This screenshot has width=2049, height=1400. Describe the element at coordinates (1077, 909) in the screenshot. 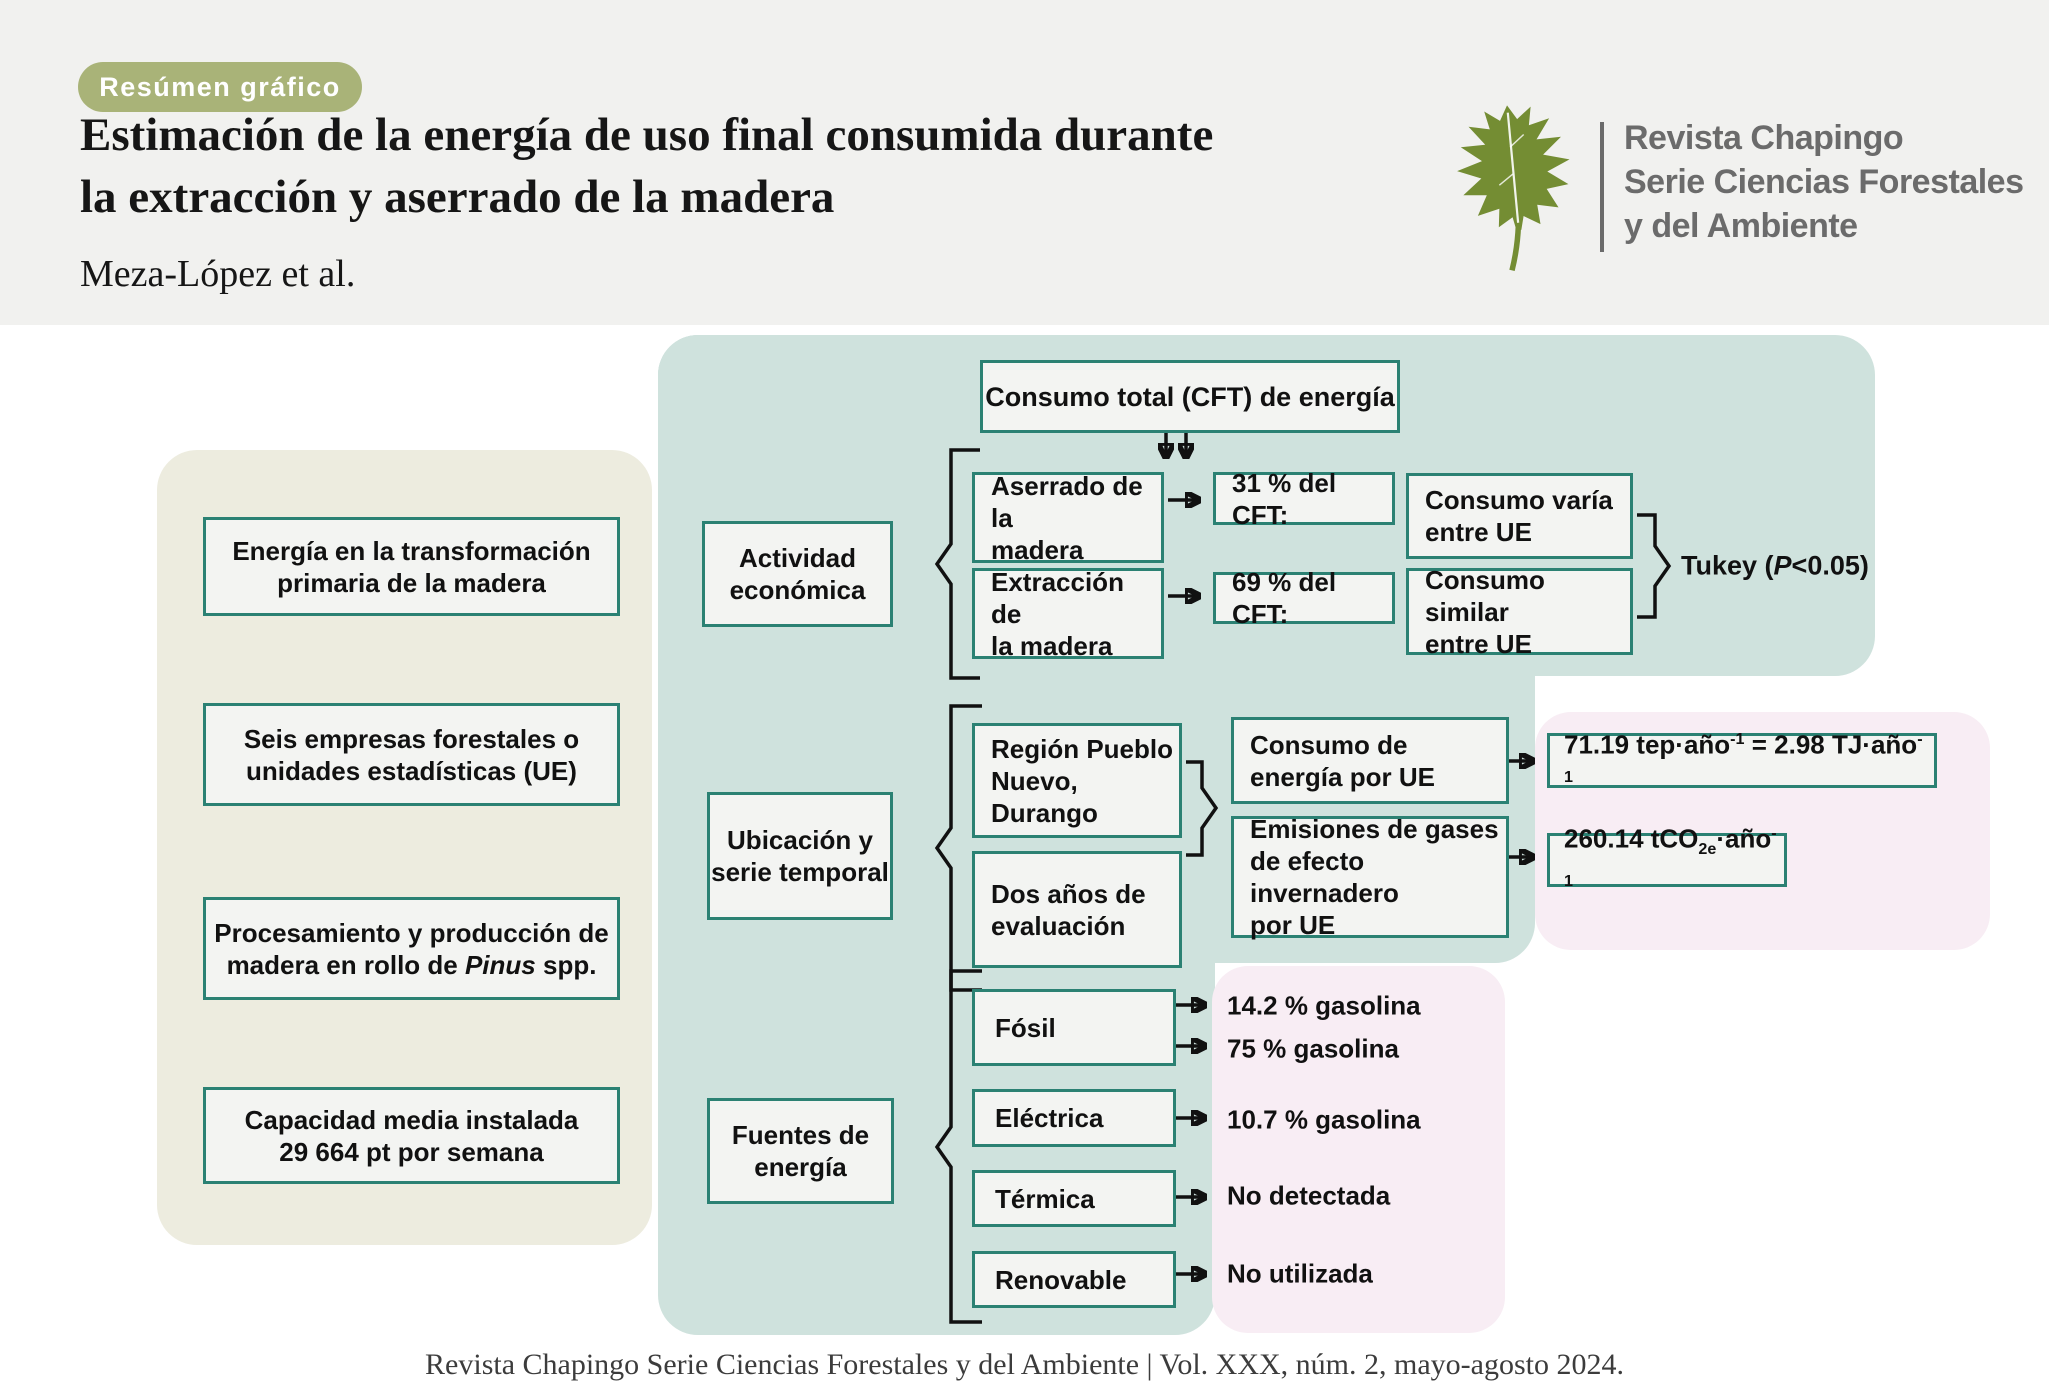

I see `node-dos-anos: Dos años de evaluación` at that location.